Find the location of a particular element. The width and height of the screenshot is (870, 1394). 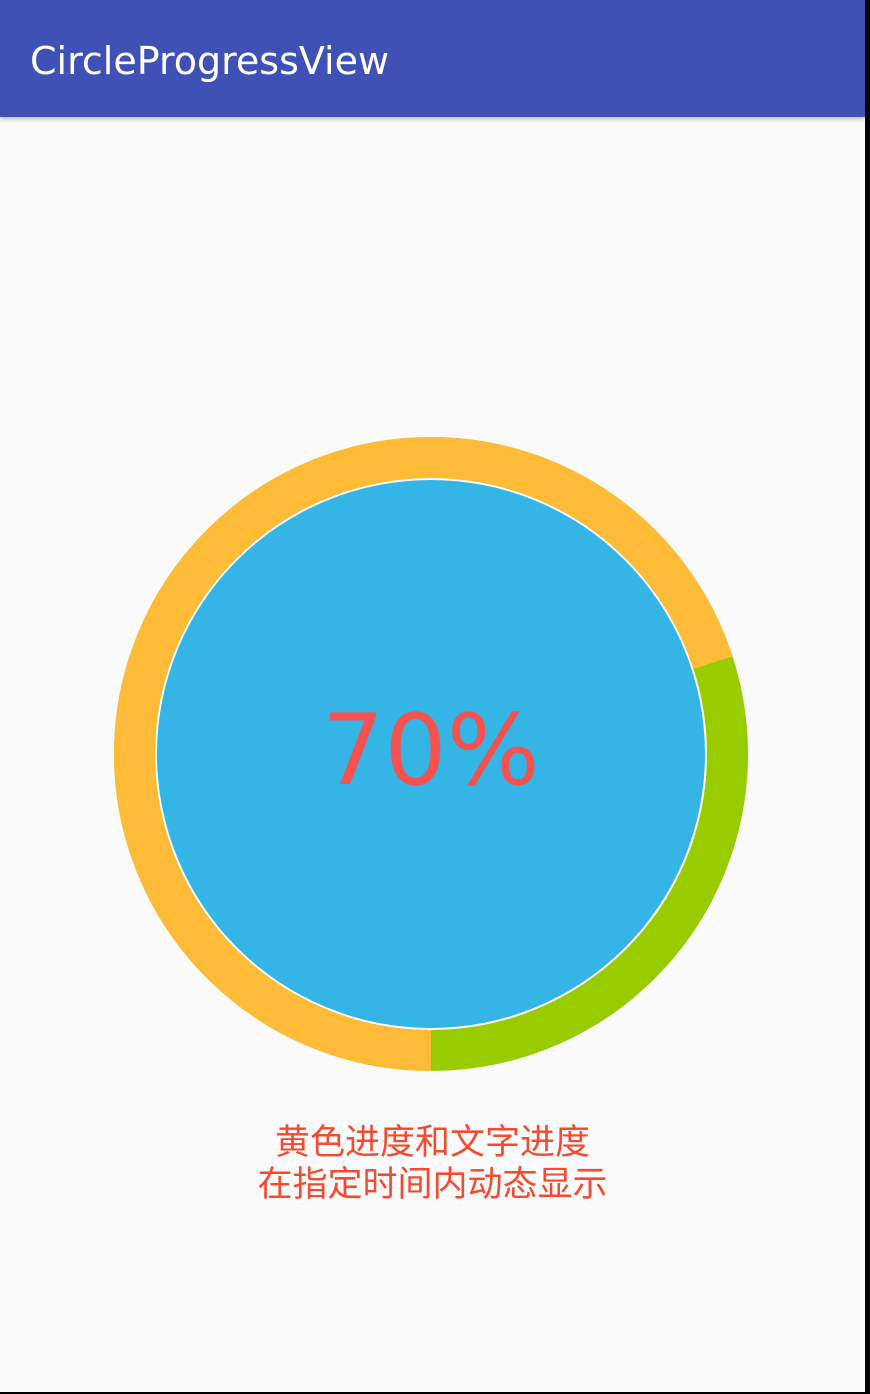

screen-edge-bottom is located at coordinates (435, 1393).